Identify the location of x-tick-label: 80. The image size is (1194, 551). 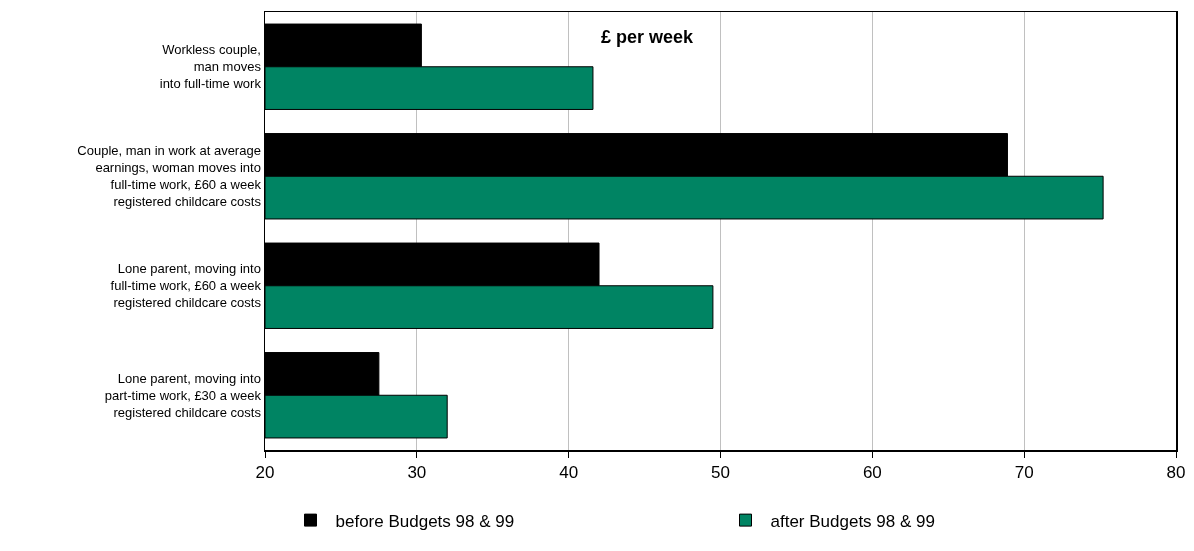
(1176, 472).